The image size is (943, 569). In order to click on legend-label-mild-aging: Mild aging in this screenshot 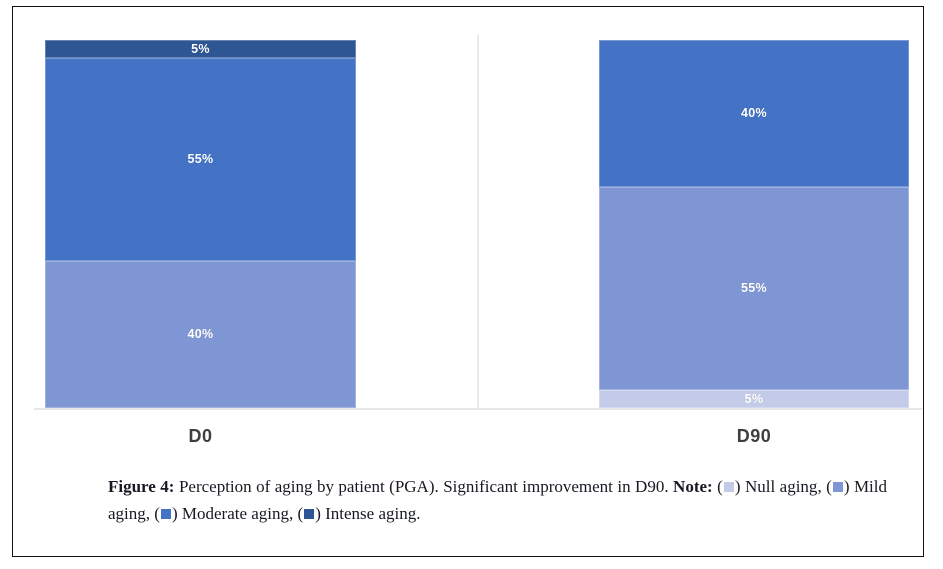, I will do `click(497, 500)`.